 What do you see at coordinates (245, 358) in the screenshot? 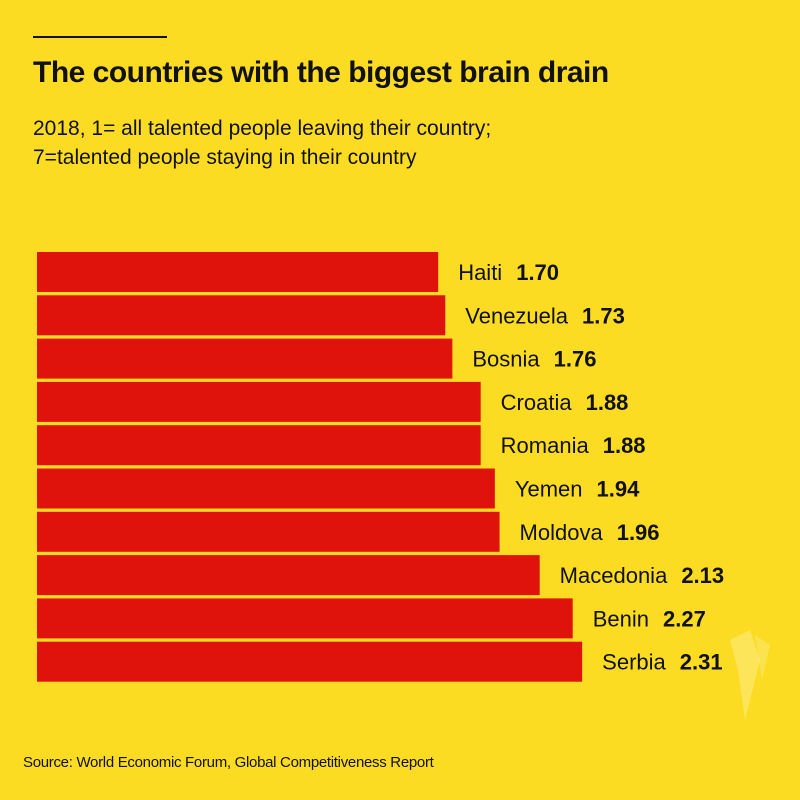
I see `bar-bosnia` at bounding box center [245, 358].